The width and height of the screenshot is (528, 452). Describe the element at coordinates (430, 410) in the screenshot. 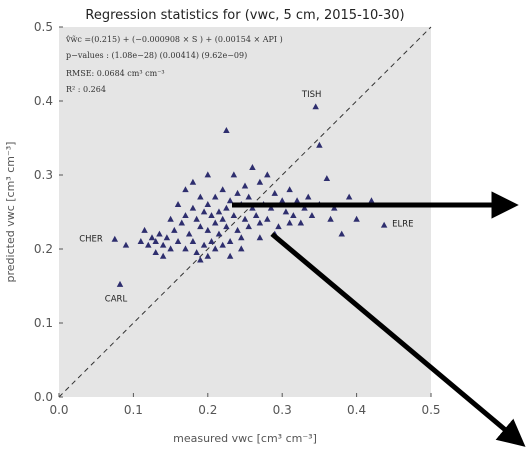

I see `x-tick-label: 0.5` at that location.